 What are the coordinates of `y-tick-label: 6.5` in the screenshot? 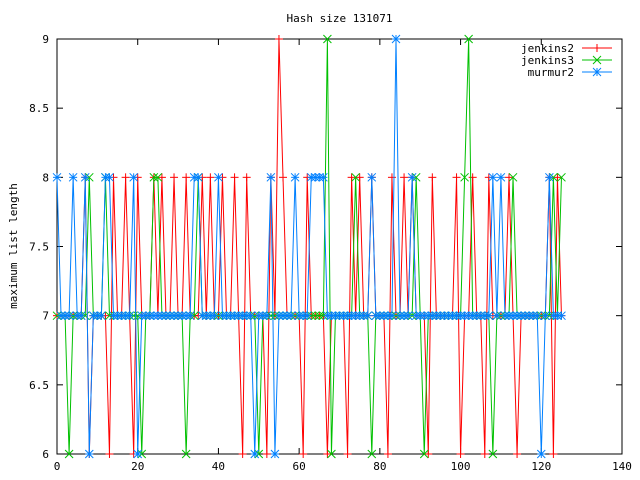 It's located at (39, 385).